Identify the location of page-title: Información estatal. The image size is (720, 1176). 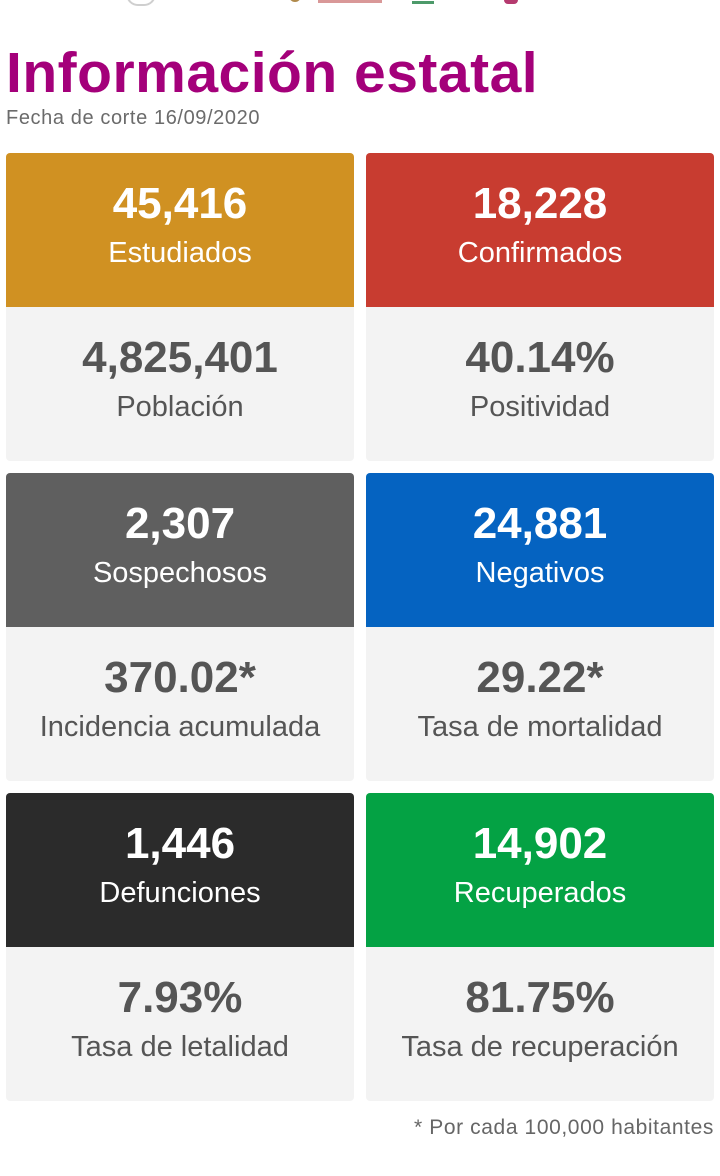
(272, 73).